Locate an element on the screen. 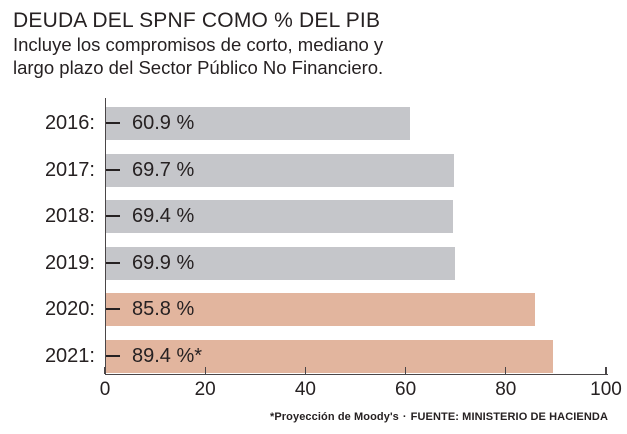 The image size is (627, 434). bar-2021: 89.4 %* is located at coordinates (329, 356).